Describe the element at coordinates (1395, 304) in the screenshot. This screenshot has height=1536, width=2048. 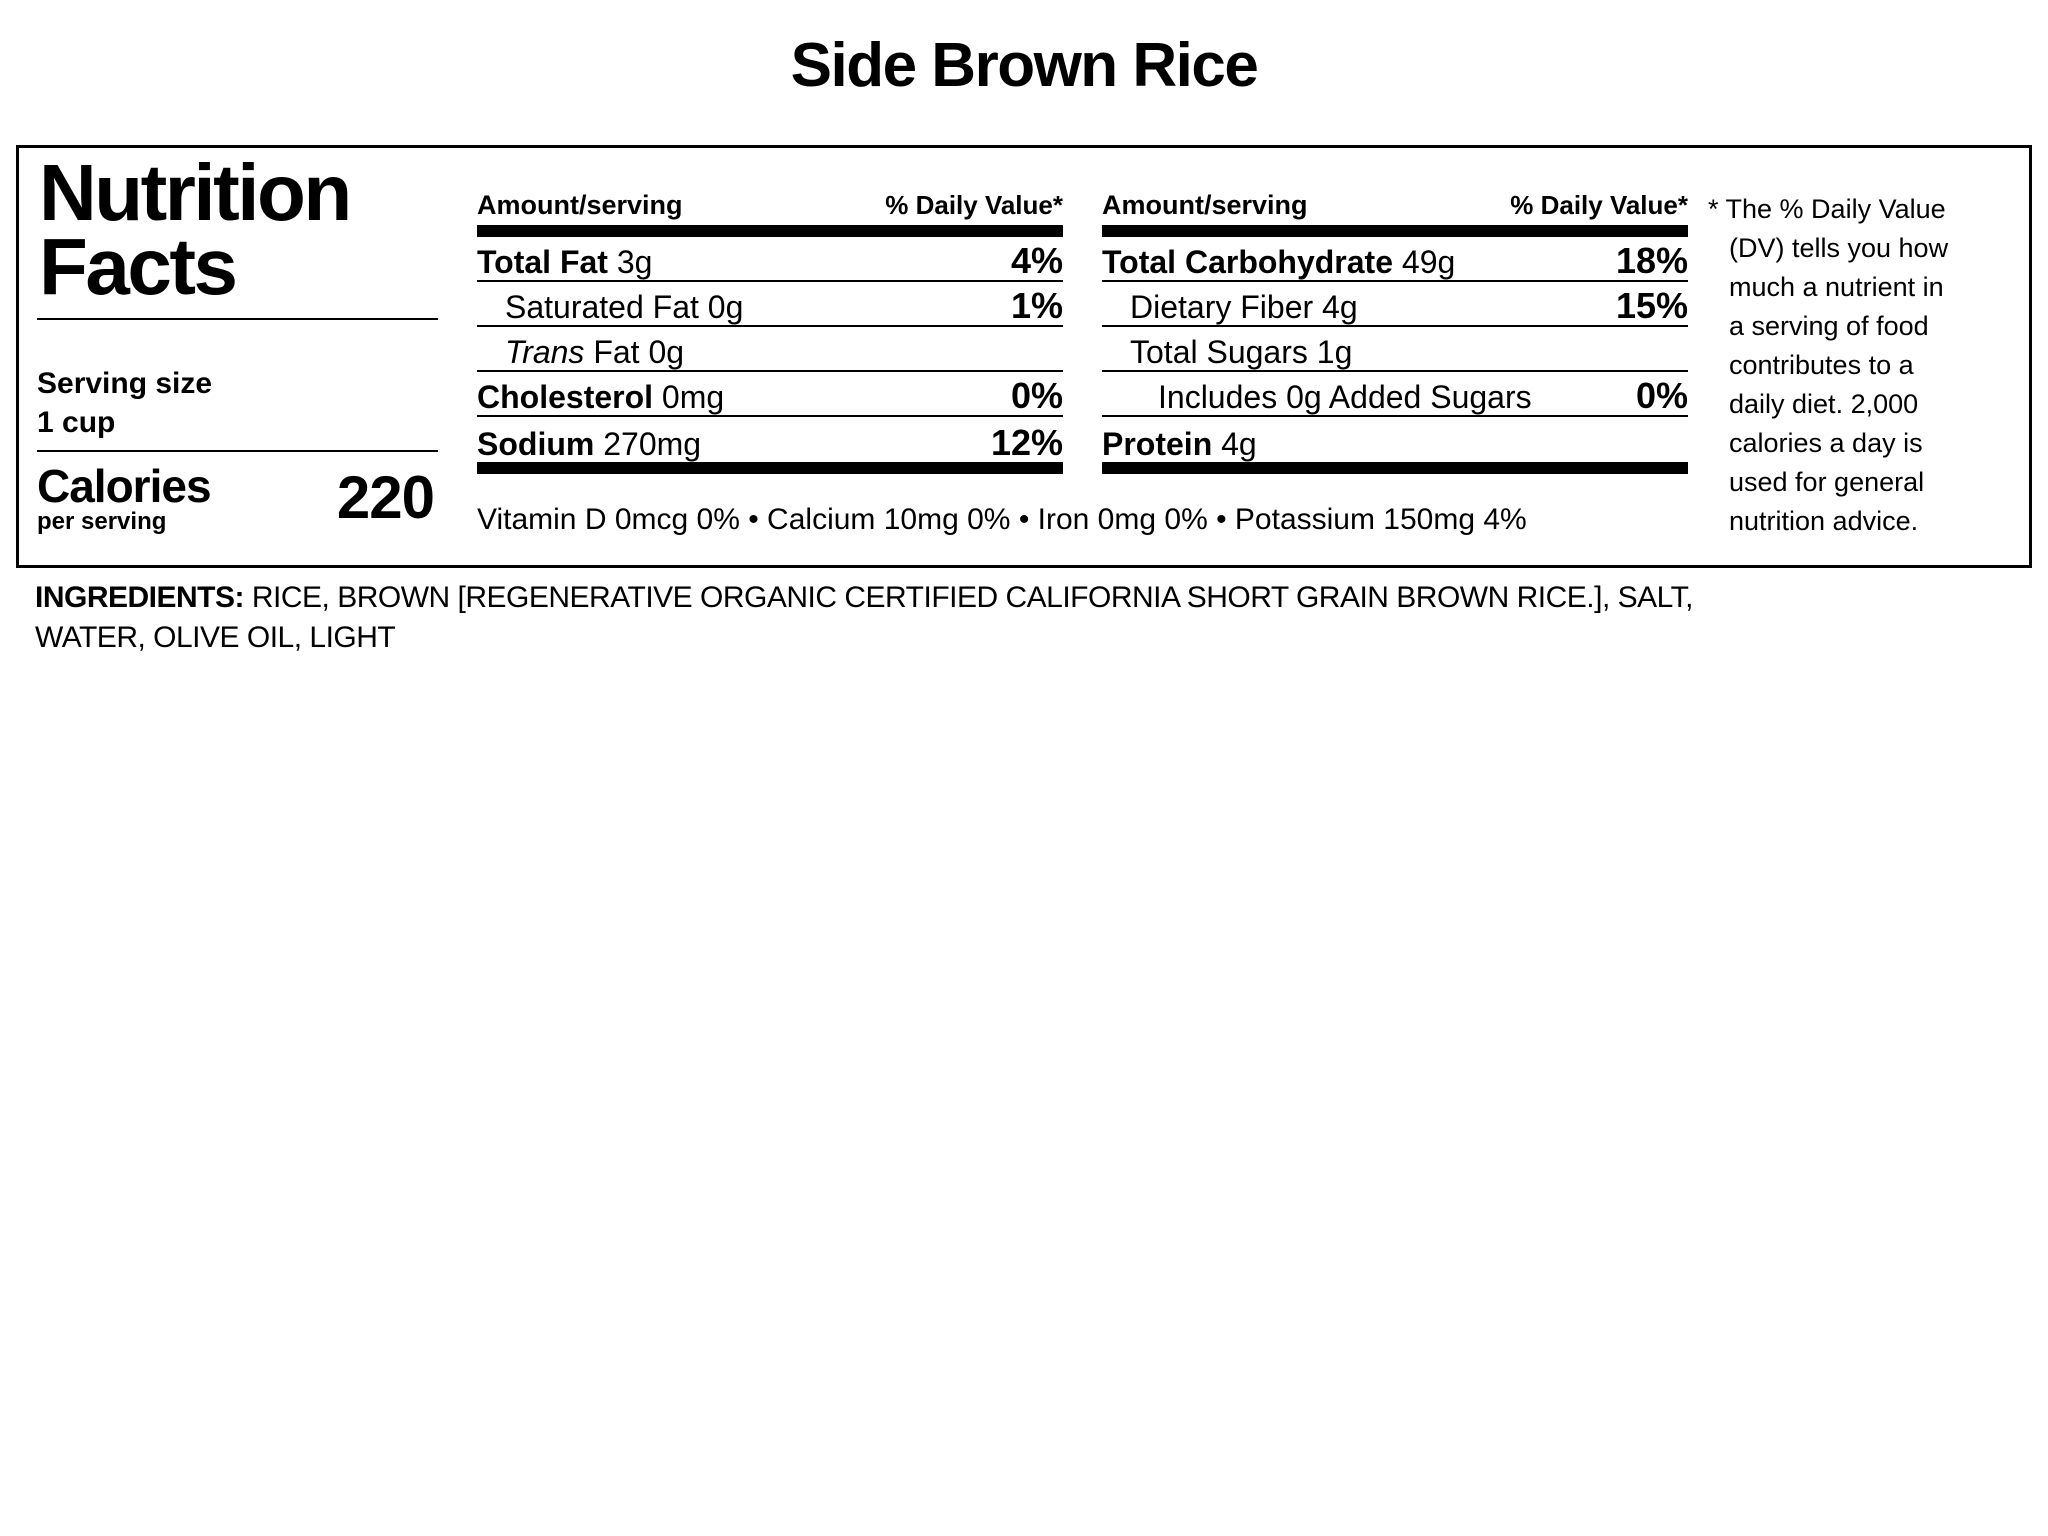
I see `nutrient-row-dietary-fiber: Dietary Fiber 4g 15%` at that location.